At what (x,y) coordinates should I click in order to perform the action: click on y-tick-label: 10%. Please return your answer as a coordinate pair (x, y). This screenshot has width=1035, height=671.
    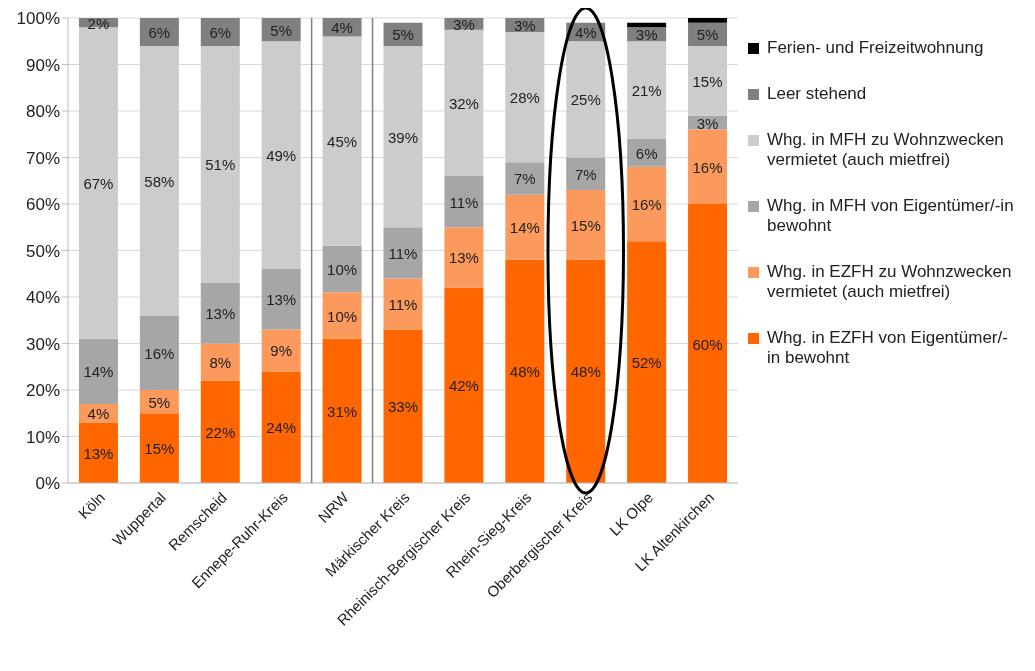
    Looking at the image, I should click on (42, 437).